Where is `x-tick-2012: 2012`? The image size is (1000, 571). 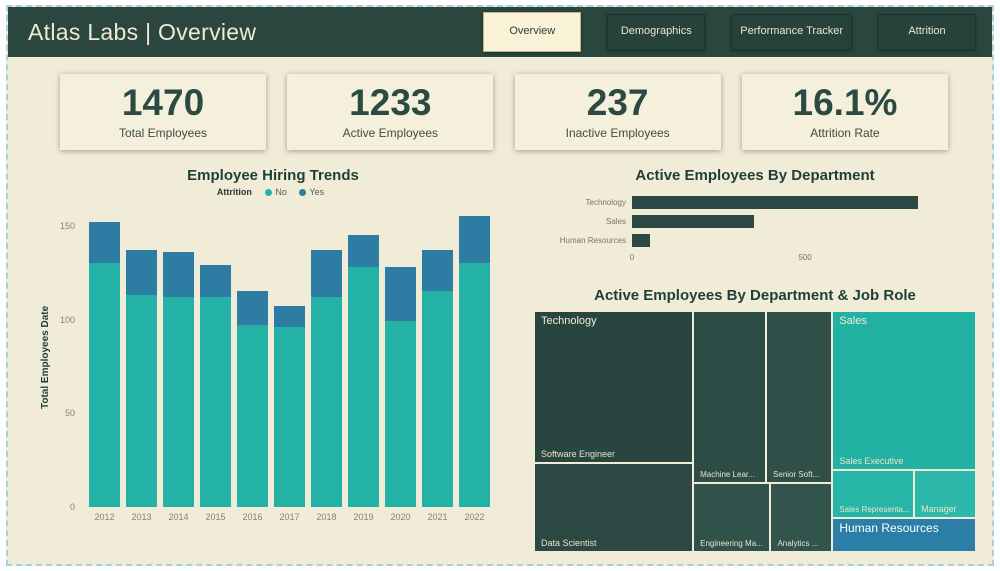 x-tick-2012: 2012 is located at coordinates (104, 517).